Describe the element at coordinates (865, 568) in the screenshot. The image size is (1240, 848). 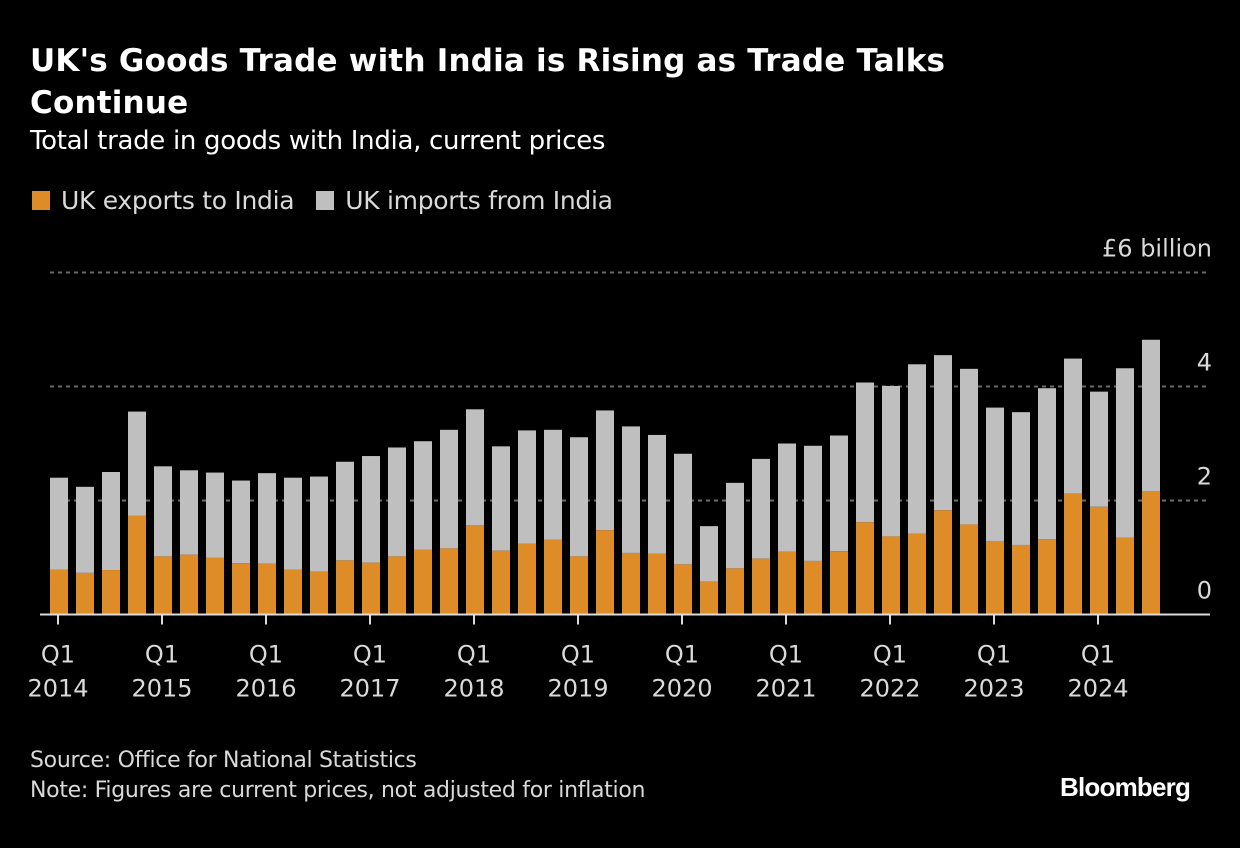
I see `bar-exports-q4-2021` at that location.